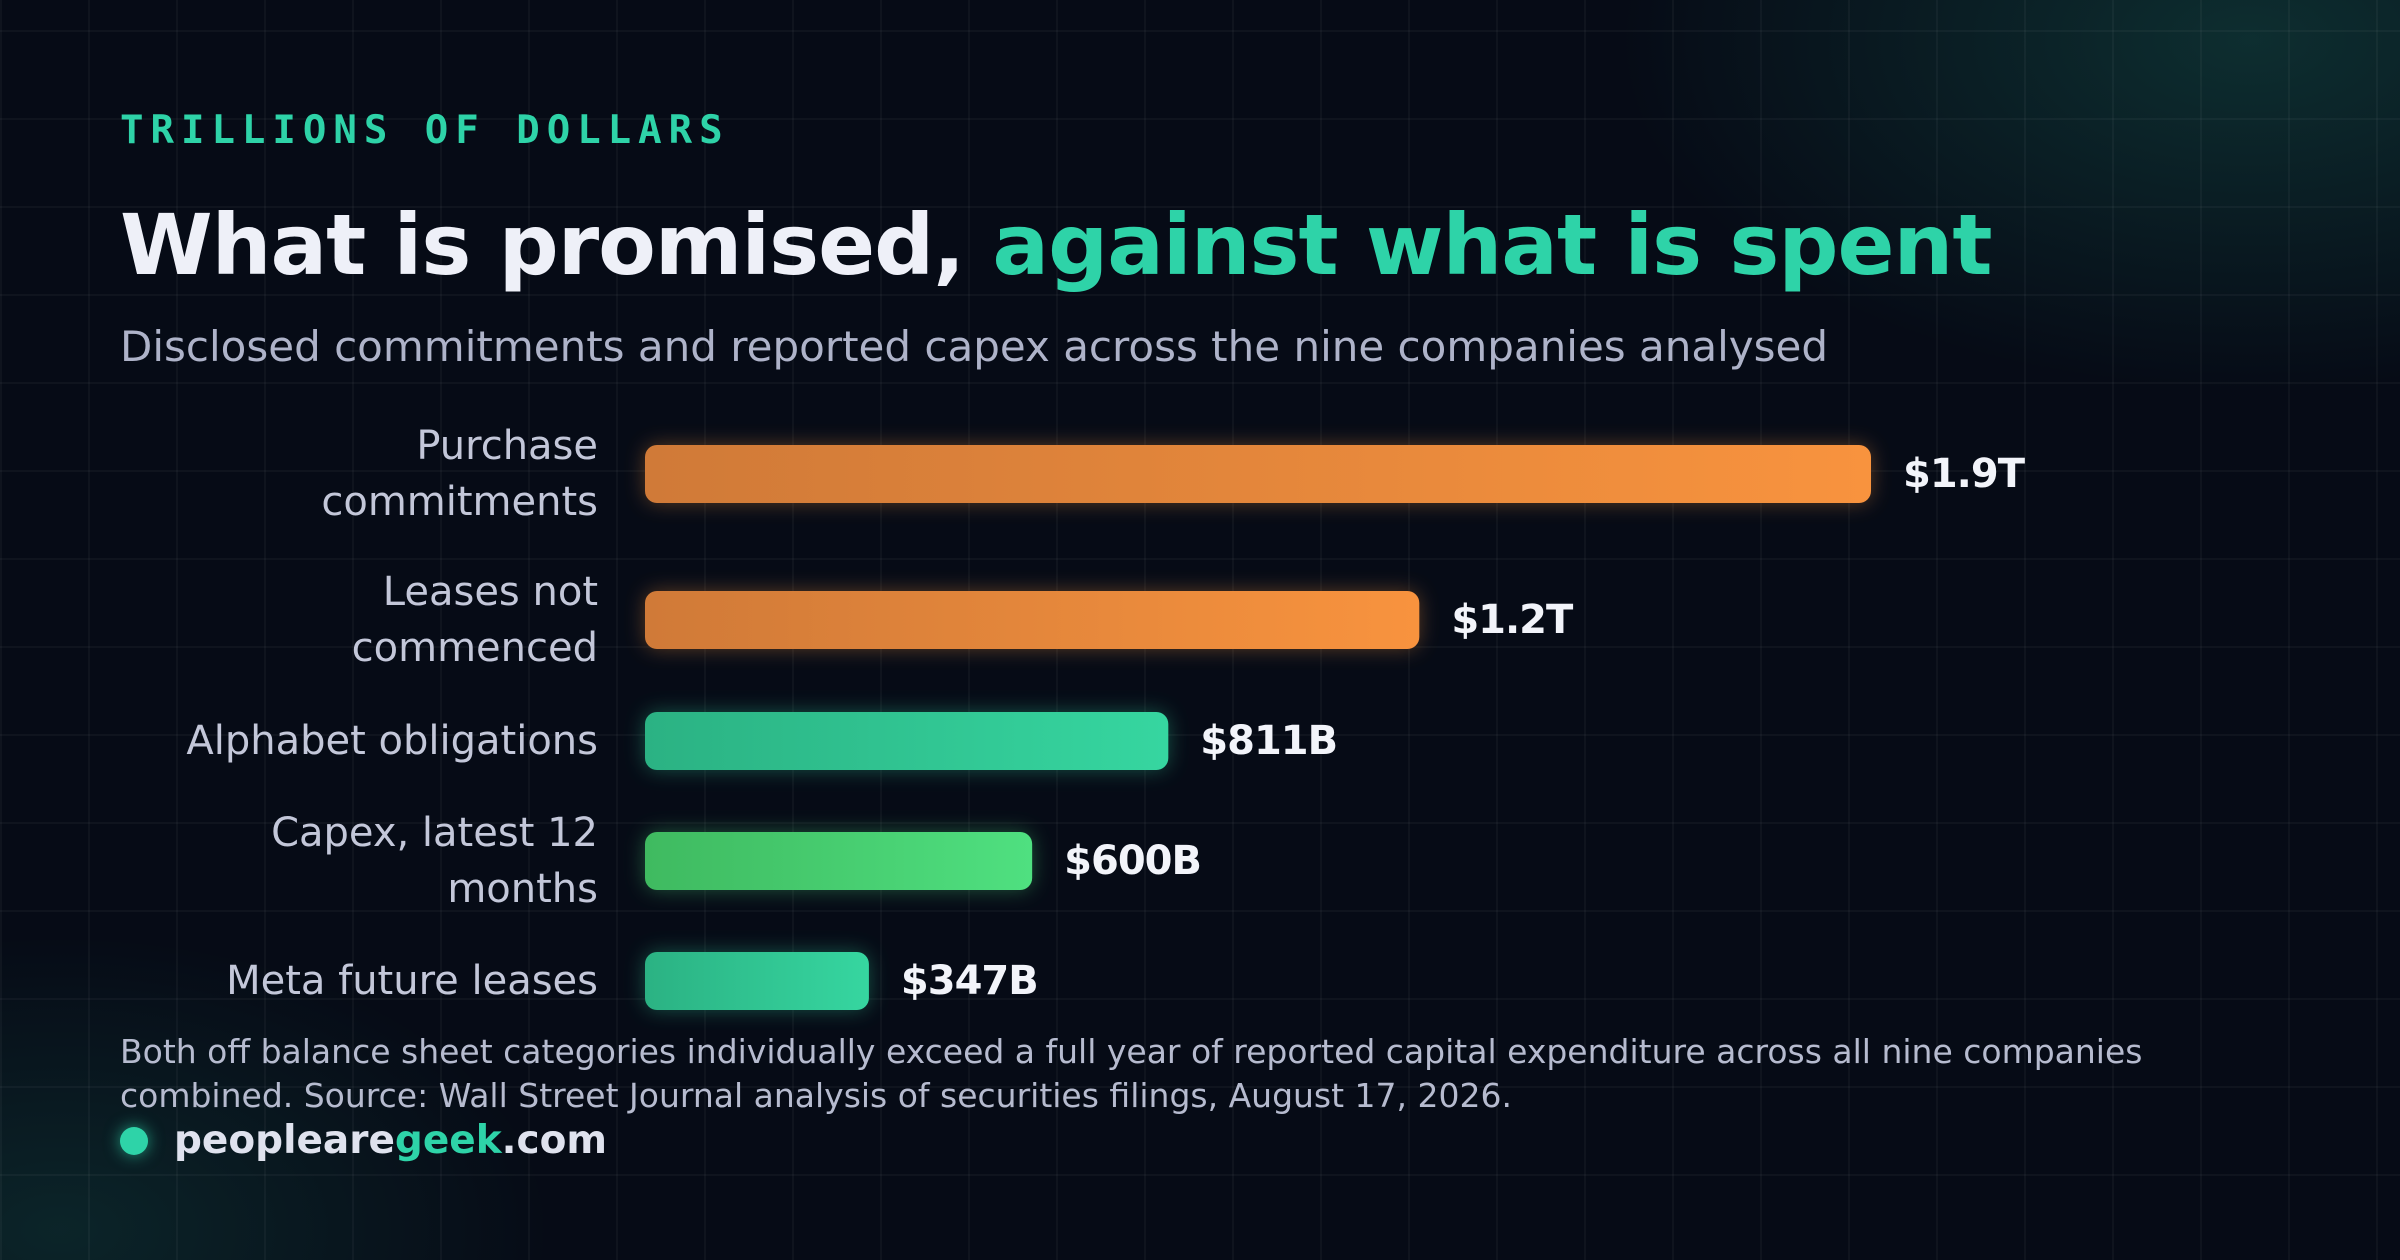 This screenshot has width=2400, height=1260. What do you see at coordinates (392, 741) in the screenshot?
I see `category-label: Alphabet obligations` at bounding box center [392, 741].